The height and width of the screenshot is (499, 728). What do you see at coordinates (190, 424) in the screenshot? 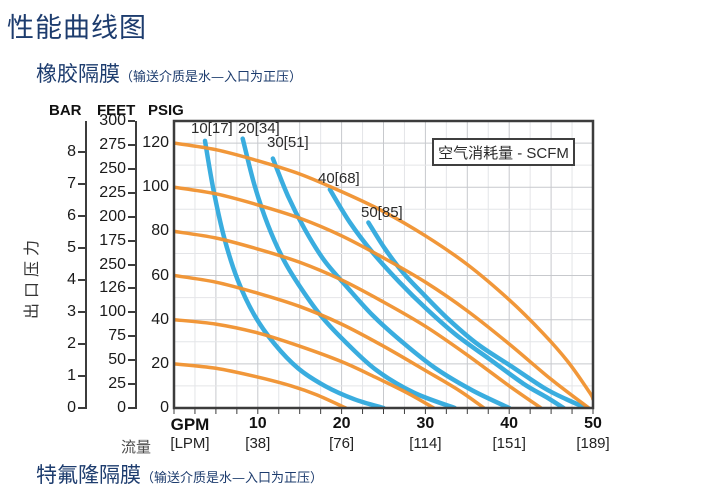
I see `x-axis-unit-gpm: GPM` at bounding box center [190, 424].